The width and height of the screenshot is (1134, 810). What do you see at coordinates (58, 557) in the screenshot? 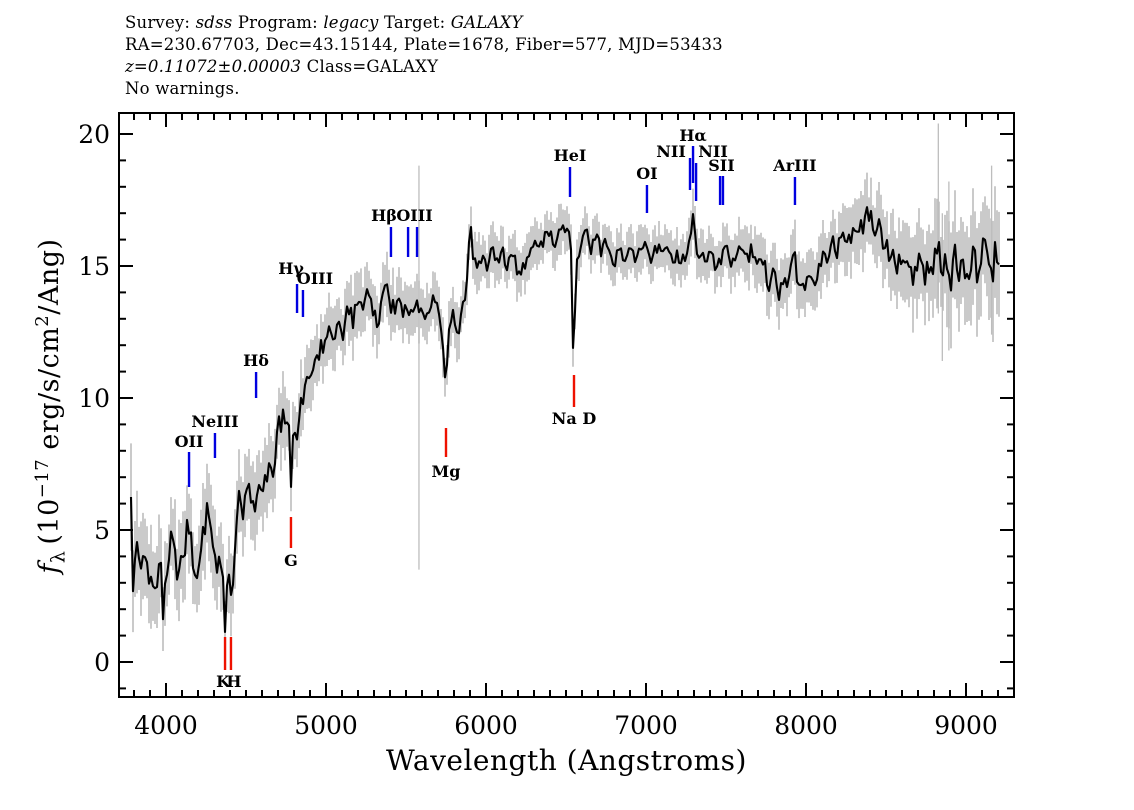
I see `flux-subscript: λ` at bounding box center [58, 557].